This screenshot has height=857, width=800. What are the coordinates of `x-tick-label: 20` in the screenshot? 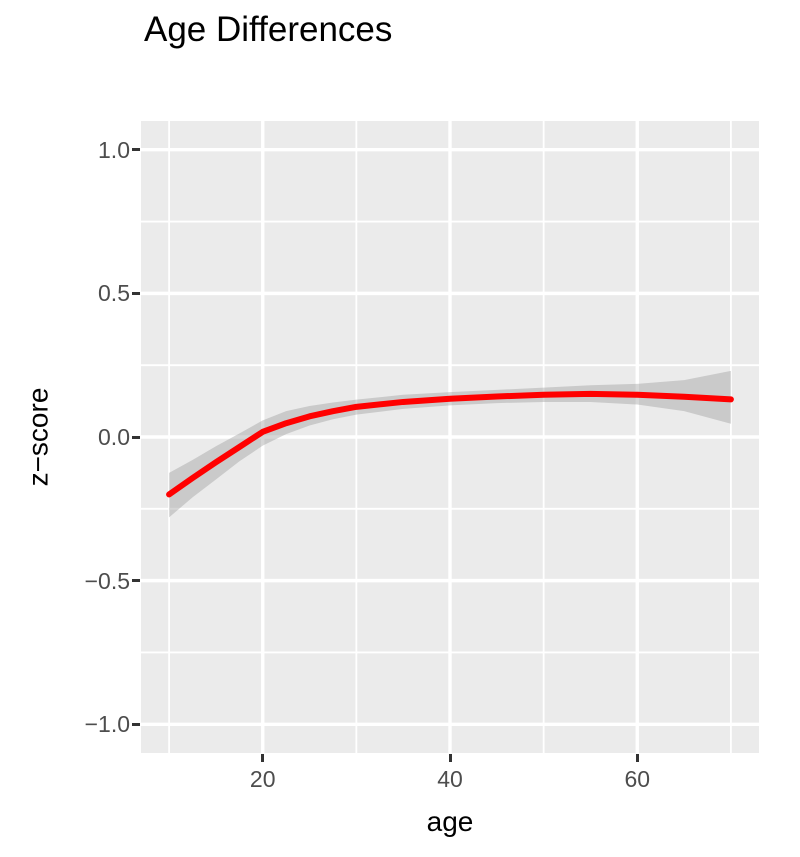 It's located at (262, 779).